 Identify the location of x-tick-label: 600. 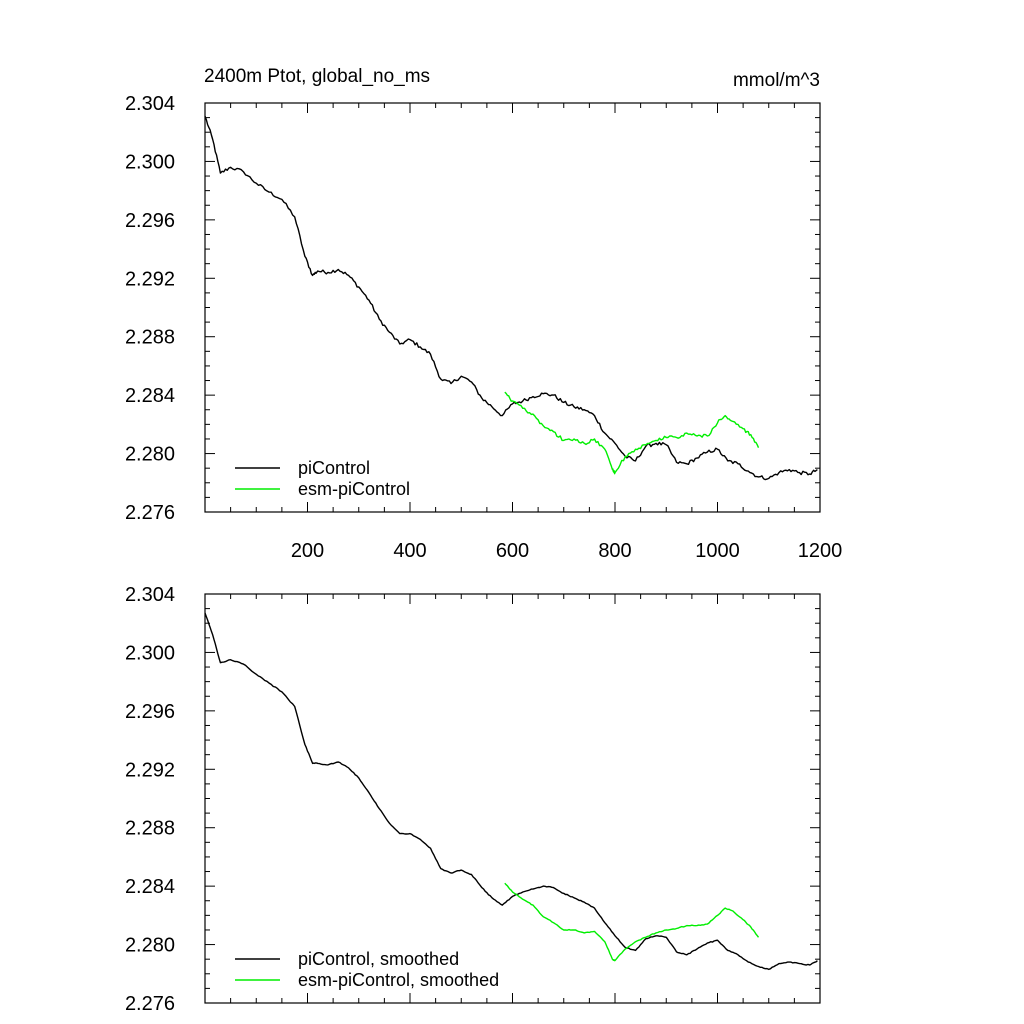
(512, 551).